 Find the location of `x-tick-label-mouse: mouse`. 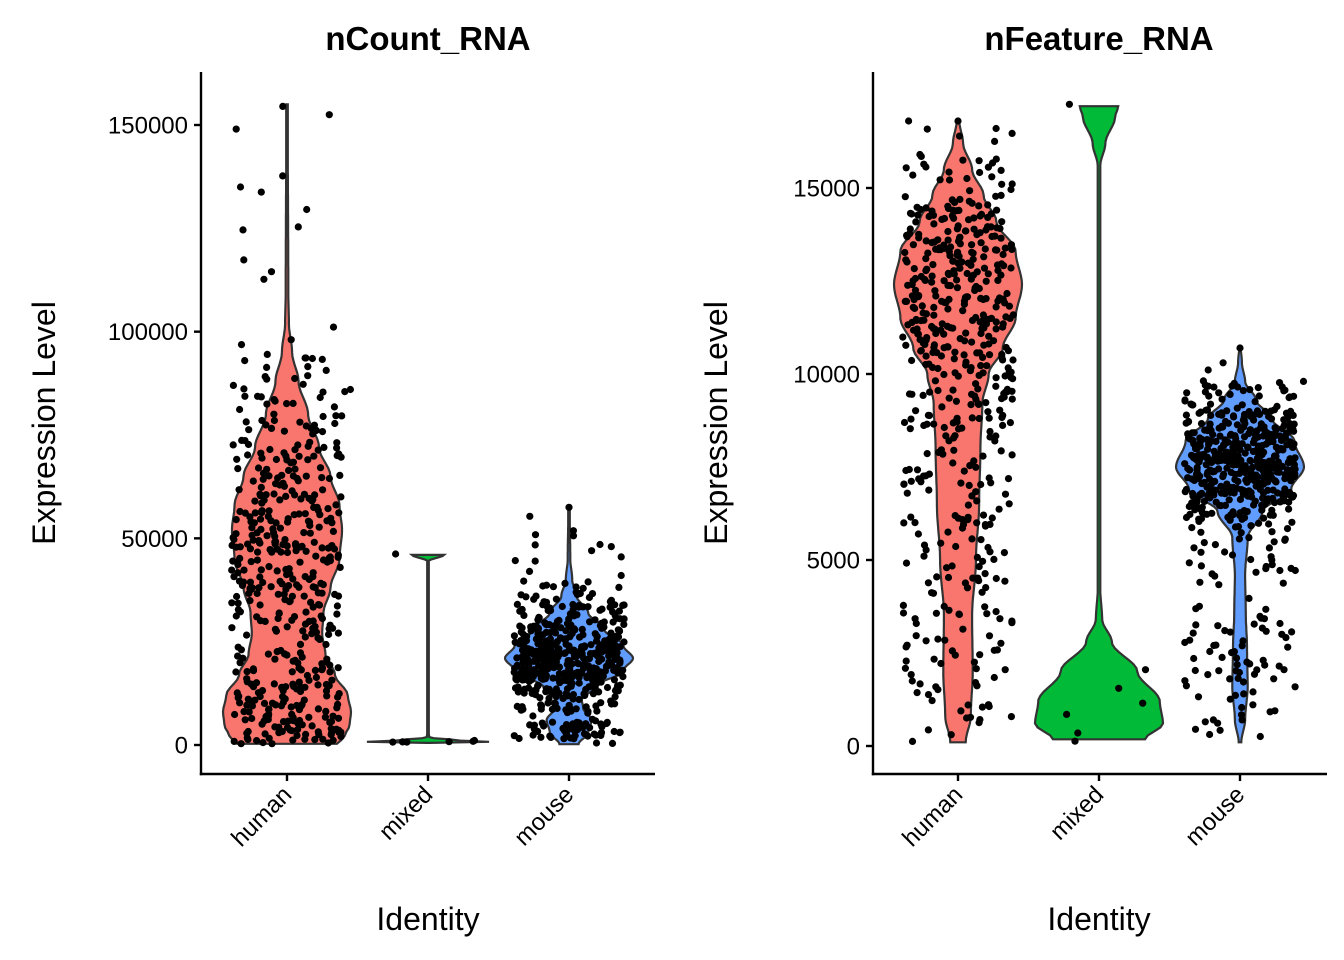

x-tick-label-mouse: mouse is located at coordinates (1215, 816).